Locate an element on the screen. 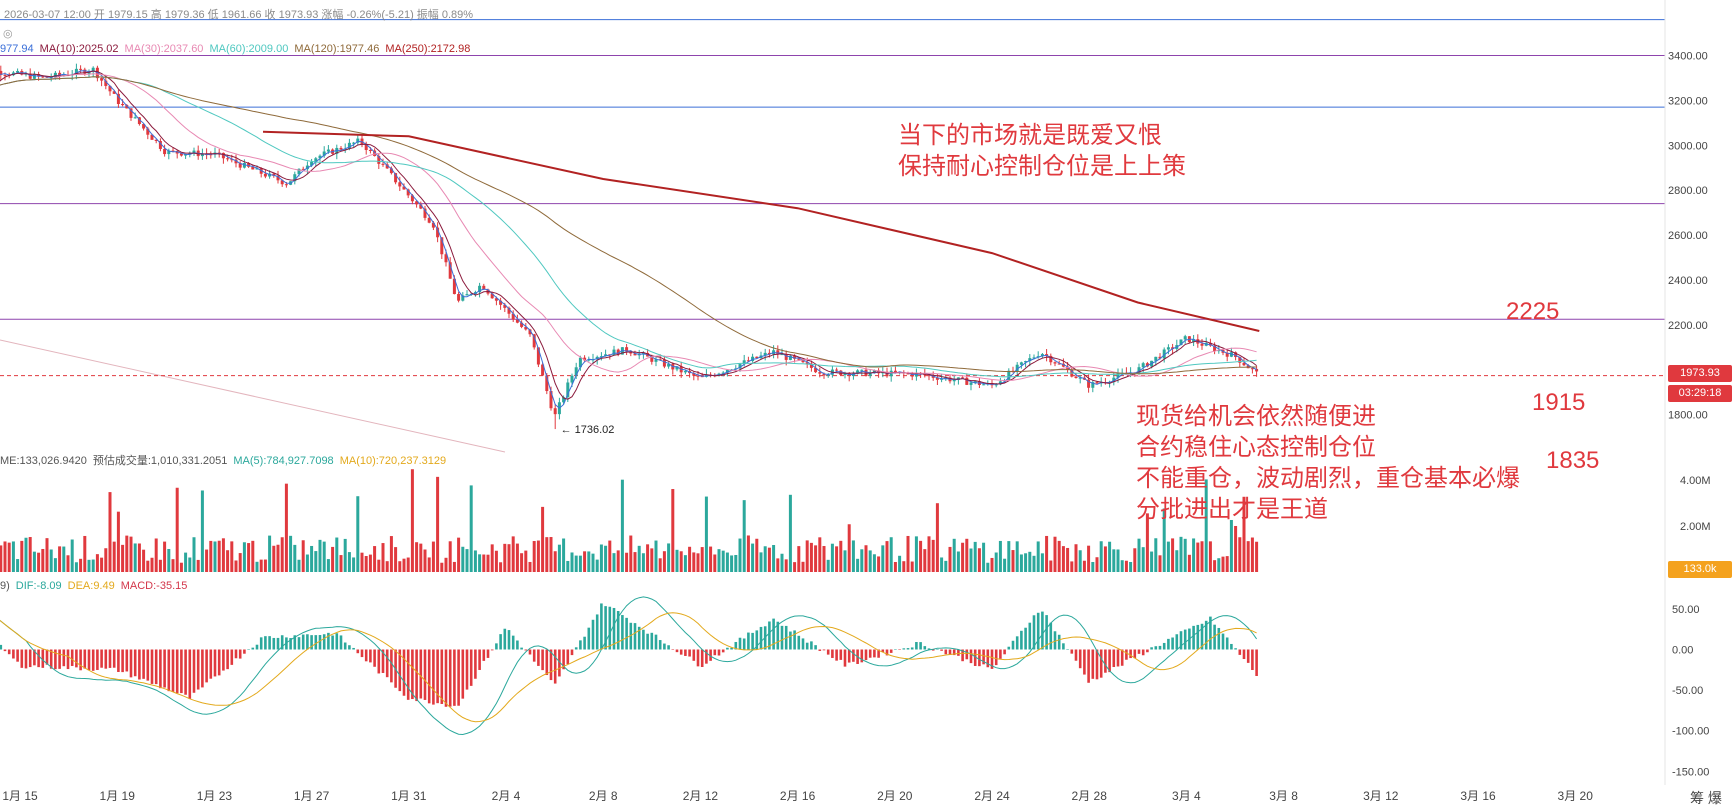 The width and height of the screenshot is (1735, 809). date-tick-label: 2月 24 is located at coordinates (992, 796).